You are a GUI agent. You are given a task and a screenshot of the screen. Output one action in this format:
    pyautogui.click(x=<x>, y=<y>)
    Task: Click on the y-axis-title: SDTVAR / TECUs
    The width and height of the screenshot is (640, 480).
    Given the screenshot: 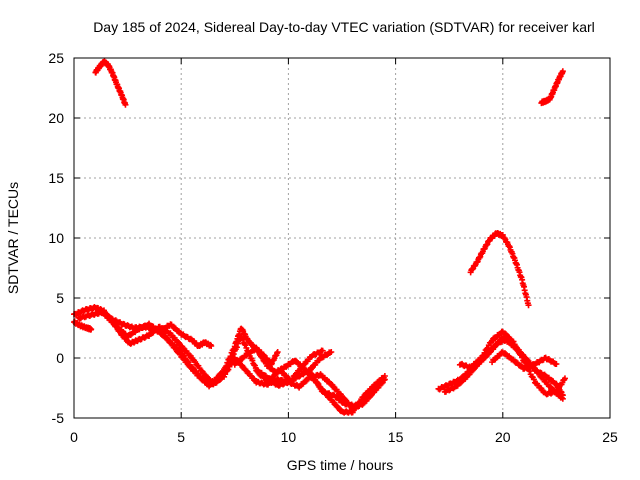 What is the action you would take?
    pyautogui.click(x=13, y=238)
    